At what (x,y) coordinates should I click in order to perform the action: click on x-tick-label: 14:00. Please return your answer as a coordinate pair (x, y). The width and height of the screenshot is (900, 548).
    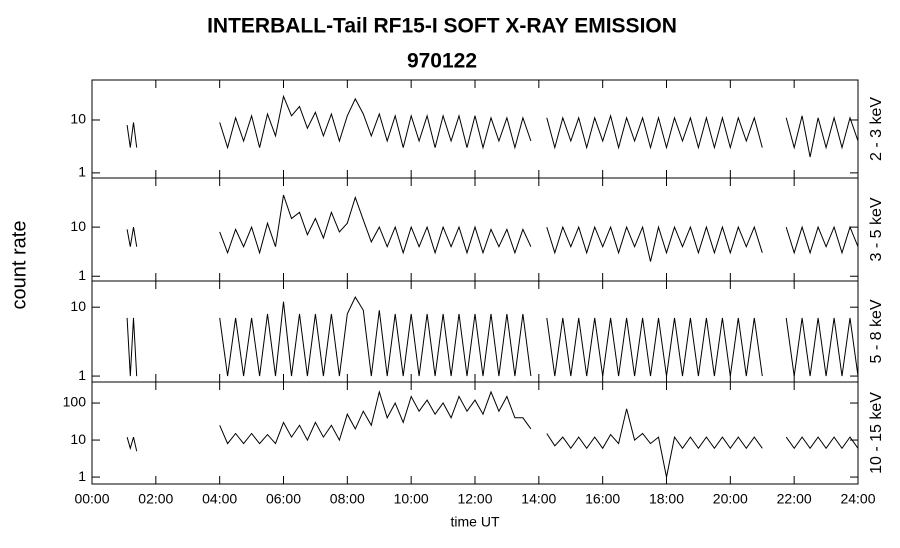
    Looking at the image, I should click on (538, 499).